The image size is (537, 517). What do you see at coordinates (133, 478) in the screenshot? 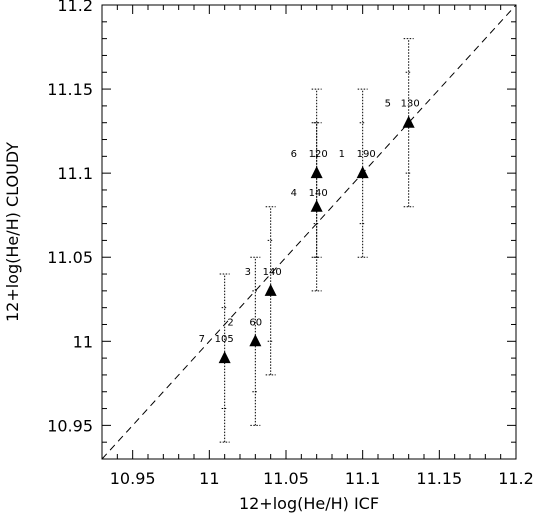
I see `x-tick-label: 10.95` at bounding box center [133, 478].